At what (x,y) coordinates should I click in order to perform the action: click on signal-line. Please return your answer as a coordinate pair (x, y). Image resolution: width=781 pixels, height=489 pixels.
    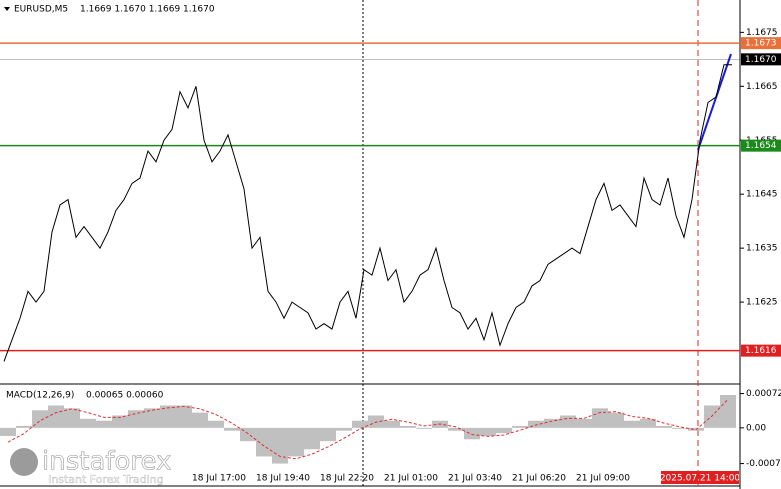
    Looking at the image, I should click on (368, 429).